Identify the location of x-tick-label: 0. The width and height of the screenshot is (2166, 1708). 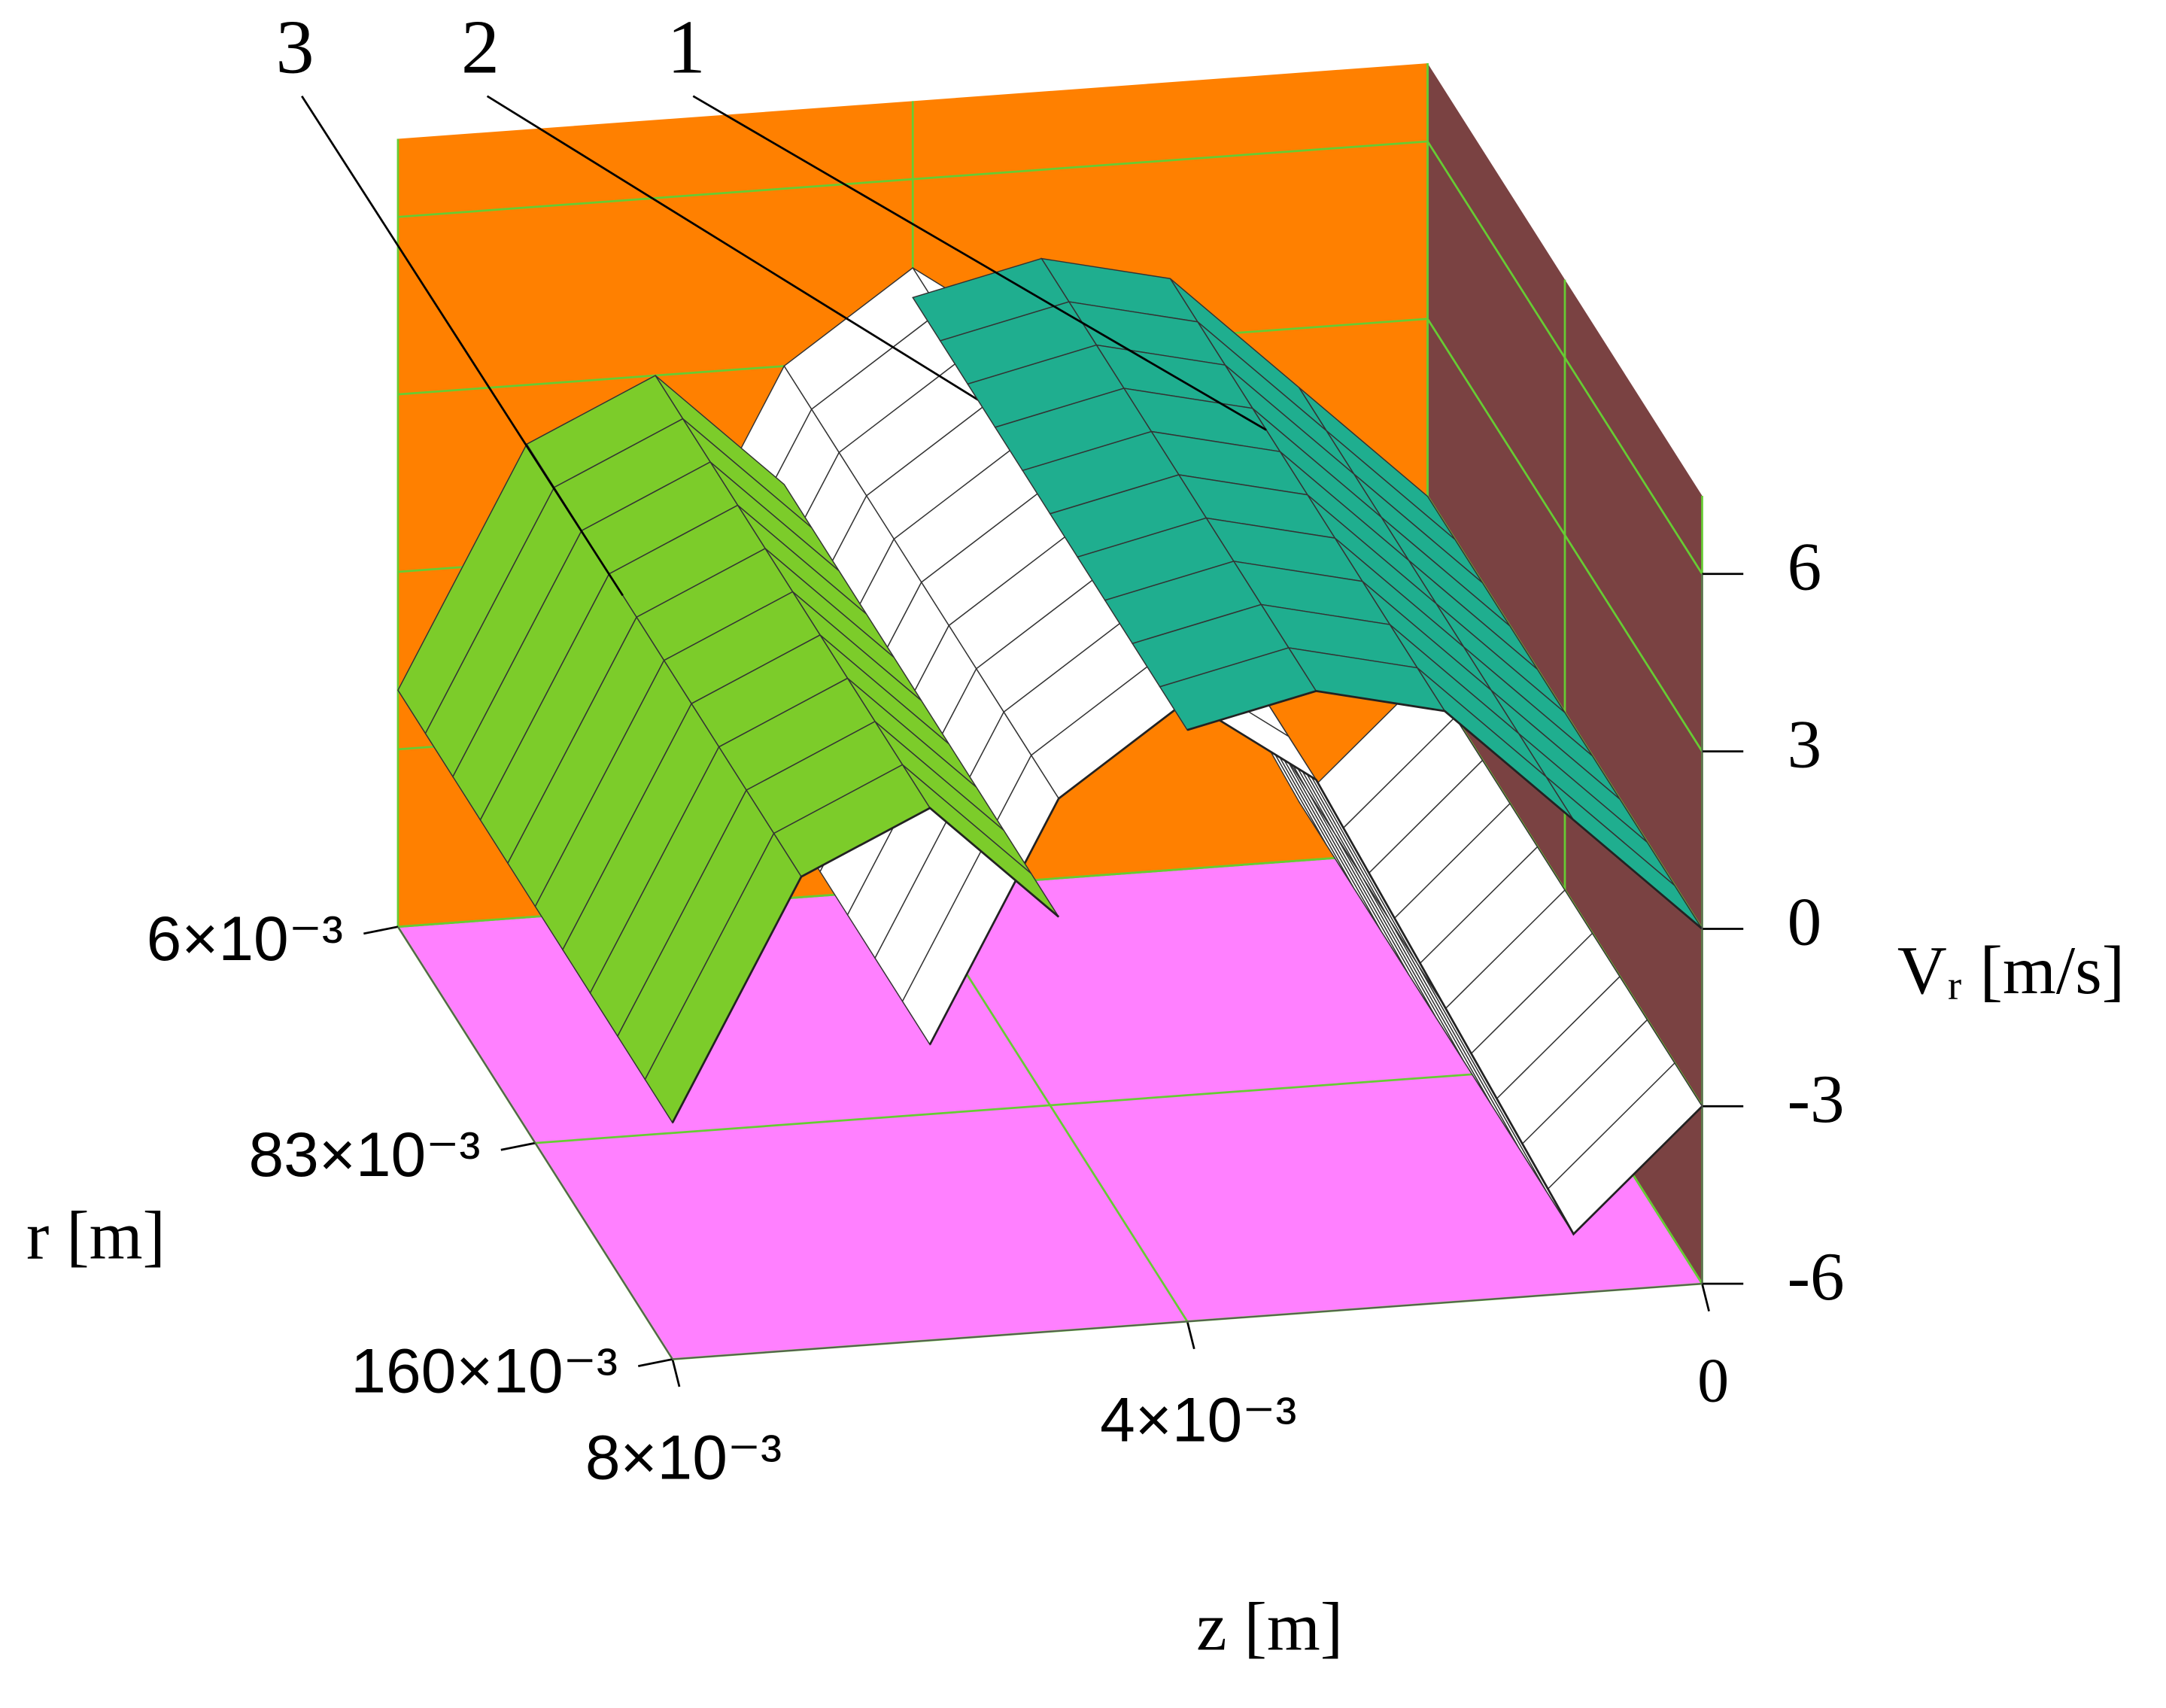
(1713, 1380).